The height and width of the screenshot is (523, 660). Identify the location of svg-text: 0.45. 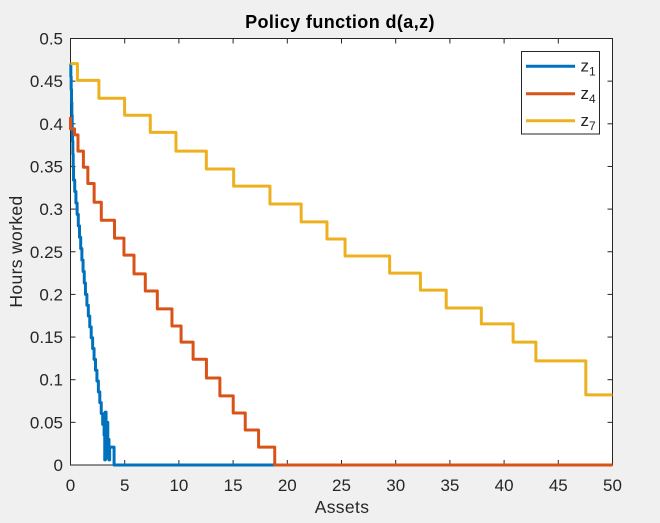
(46, 81).